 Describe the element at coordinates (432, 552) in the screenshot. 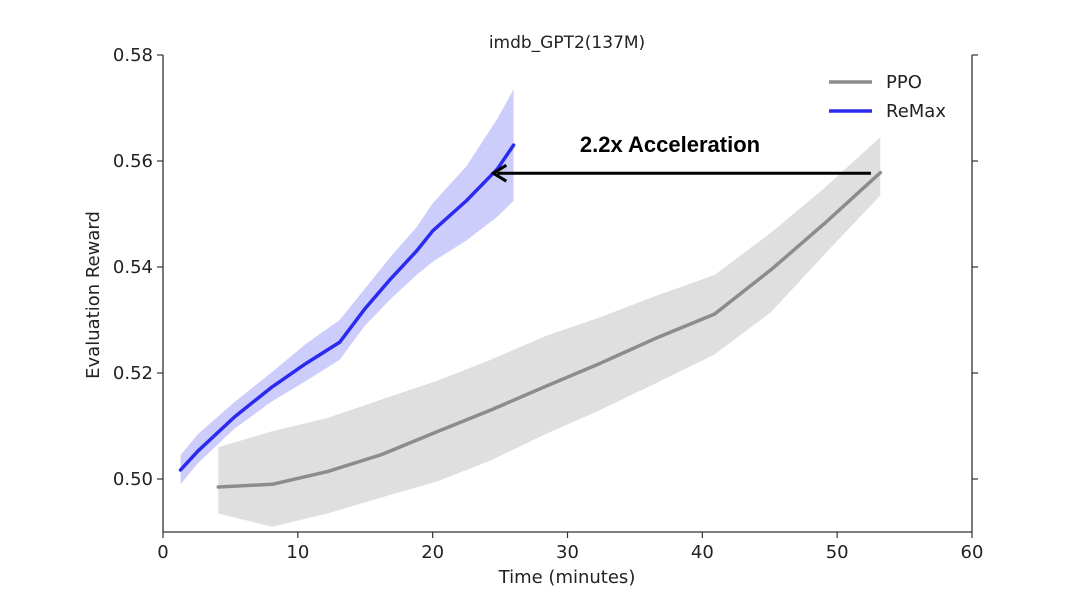

I see `x-tick-label: 20` at that location.